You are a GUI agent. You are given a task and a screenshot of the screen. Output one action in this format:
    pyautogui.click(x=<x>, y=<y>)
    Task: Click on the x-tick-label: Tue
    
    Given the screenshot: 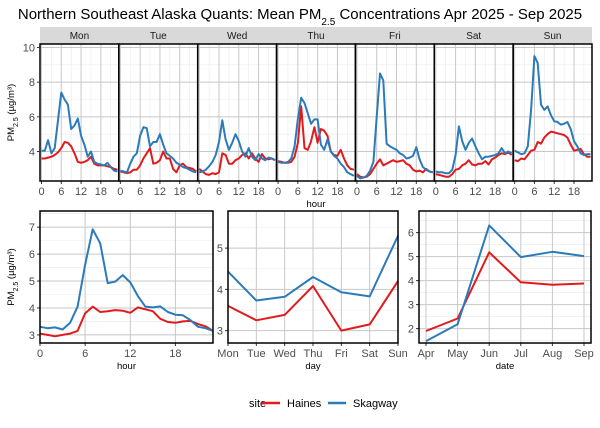 What is the action you would take?
    pyautogui.click(x=256, y=354)
    